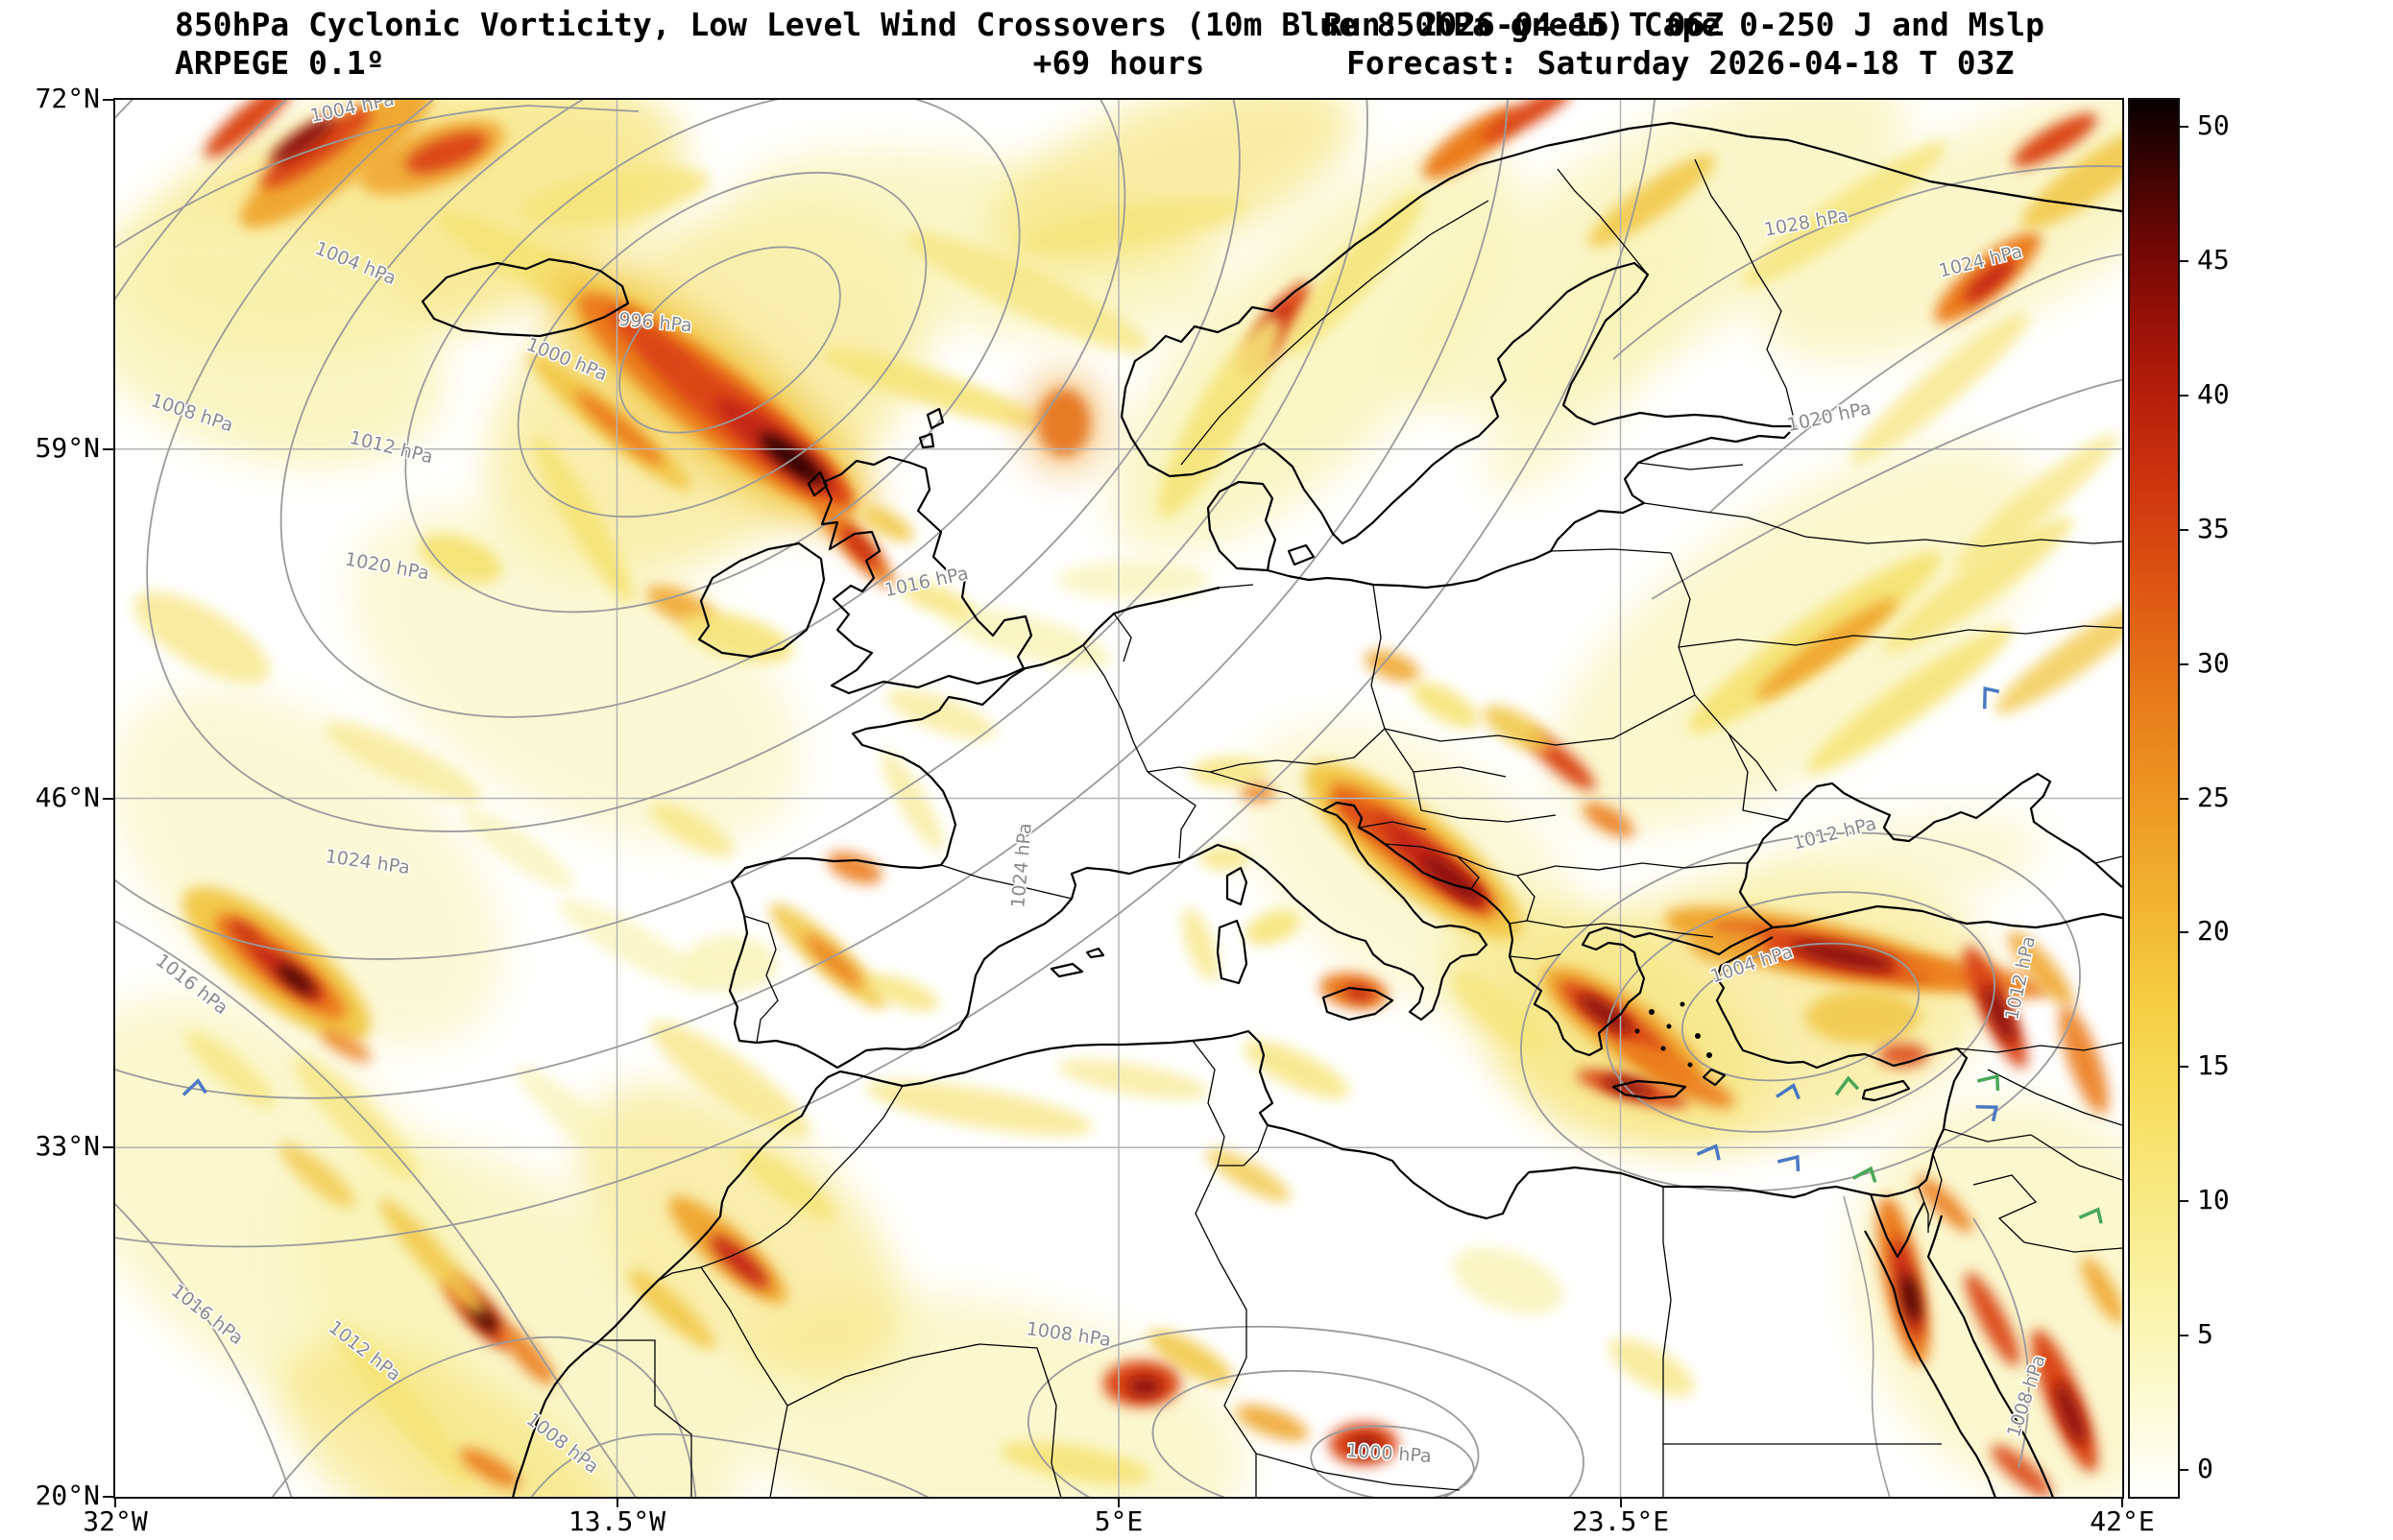 The width and height of the screenshot is (2393, 1540). What do you see at coordinates (1930, 1363) in the screenshot?
I see `coast-red-sea-west` at bounding box center [1930, 1363].